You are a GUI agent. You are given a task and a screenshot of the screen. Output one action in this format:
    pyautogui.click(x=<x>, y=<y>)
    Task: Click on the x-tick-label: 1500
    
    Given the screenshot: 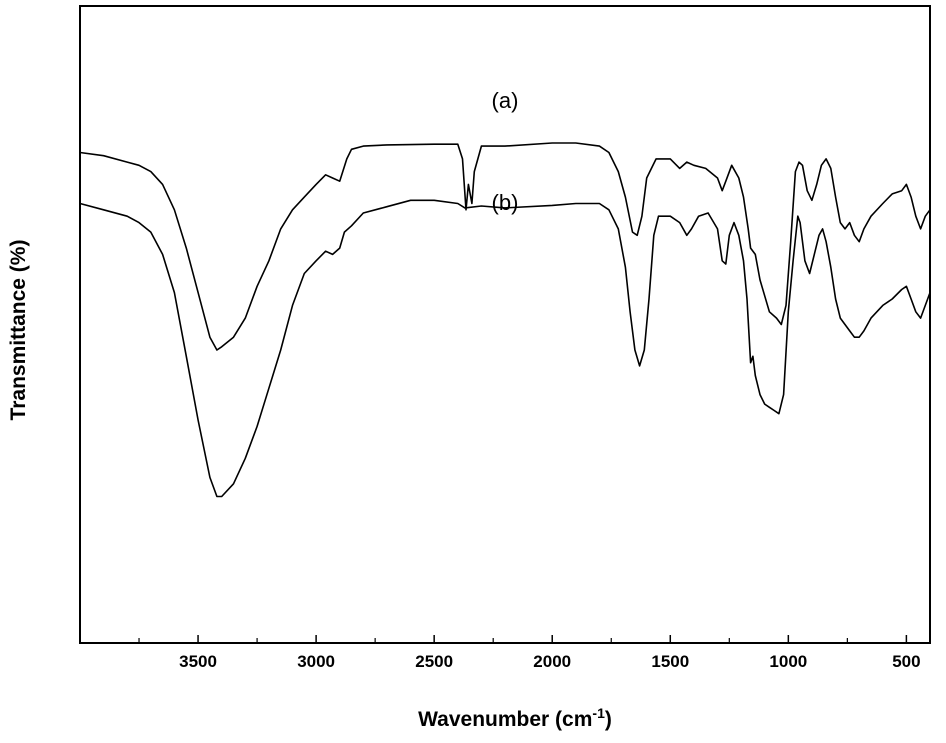 What is the action you would take?
    pyautogui.click(x=670, y=661)
    